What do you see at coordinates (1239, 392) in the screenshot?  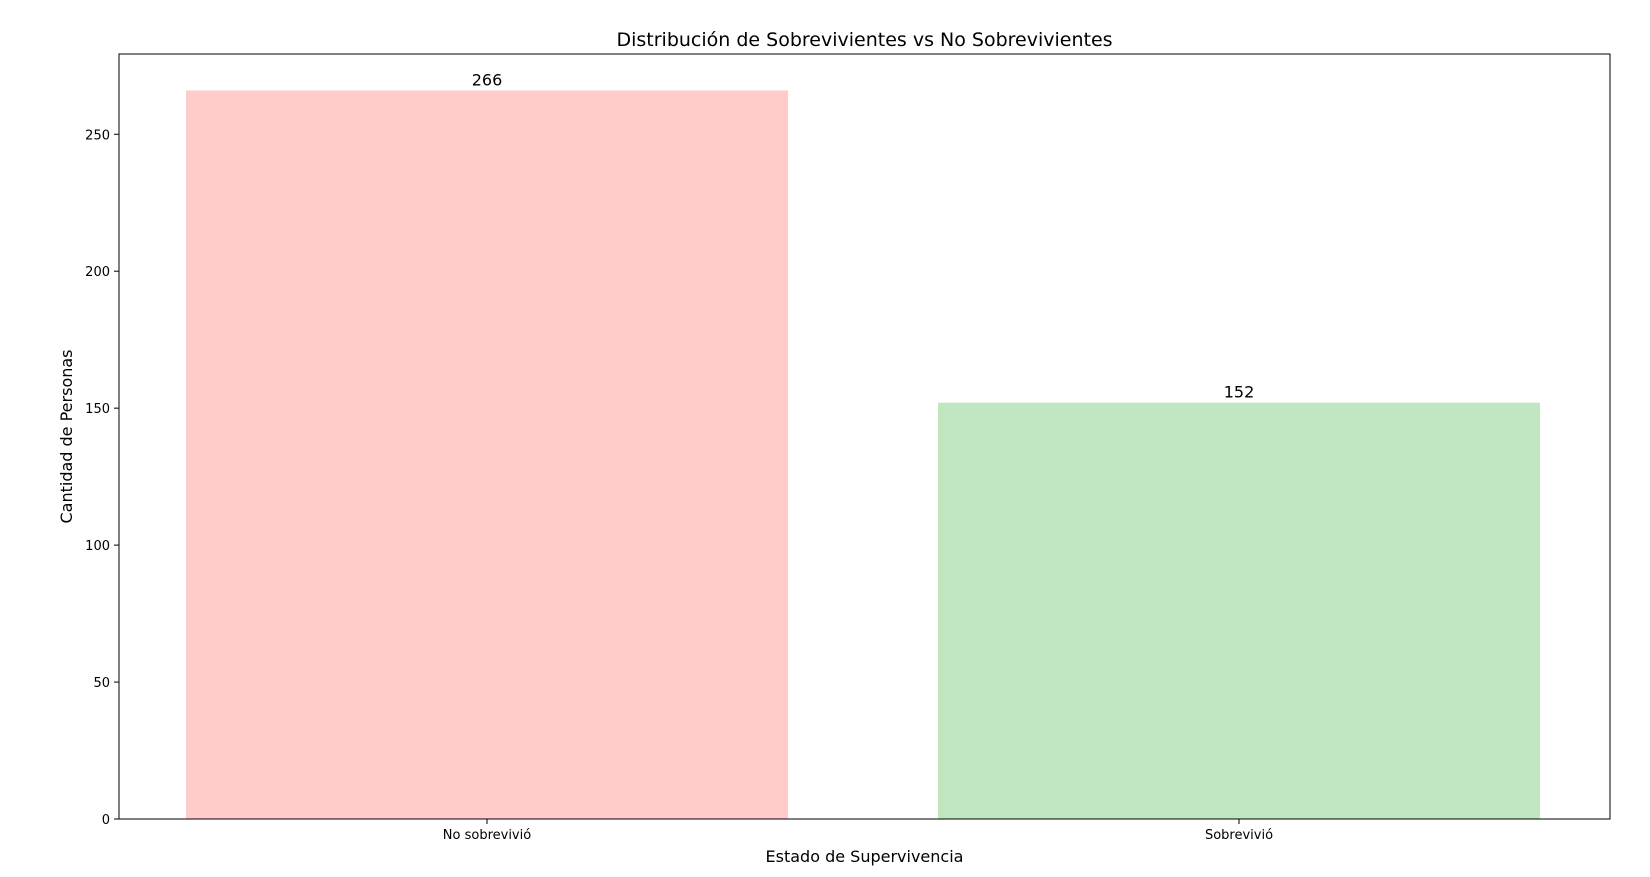 I see `bar-value-label: 152` at bounding box center [1239, 392].